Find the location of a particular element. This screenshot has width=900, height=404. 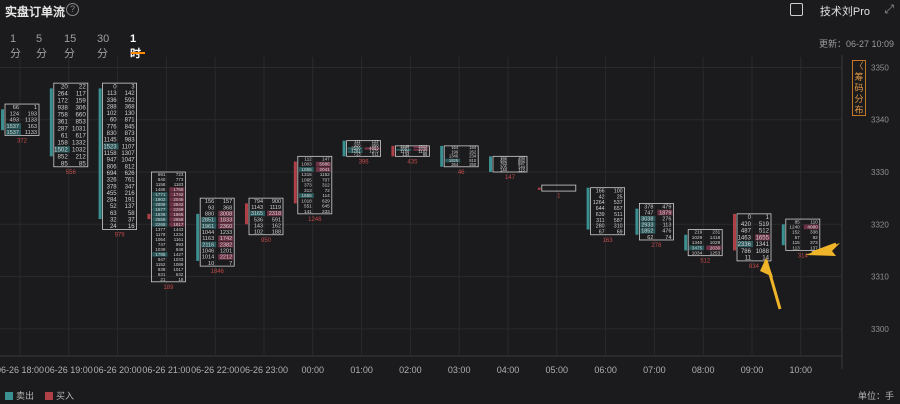

buy-volume-cell: 99 is located at coordinates (425, 154).